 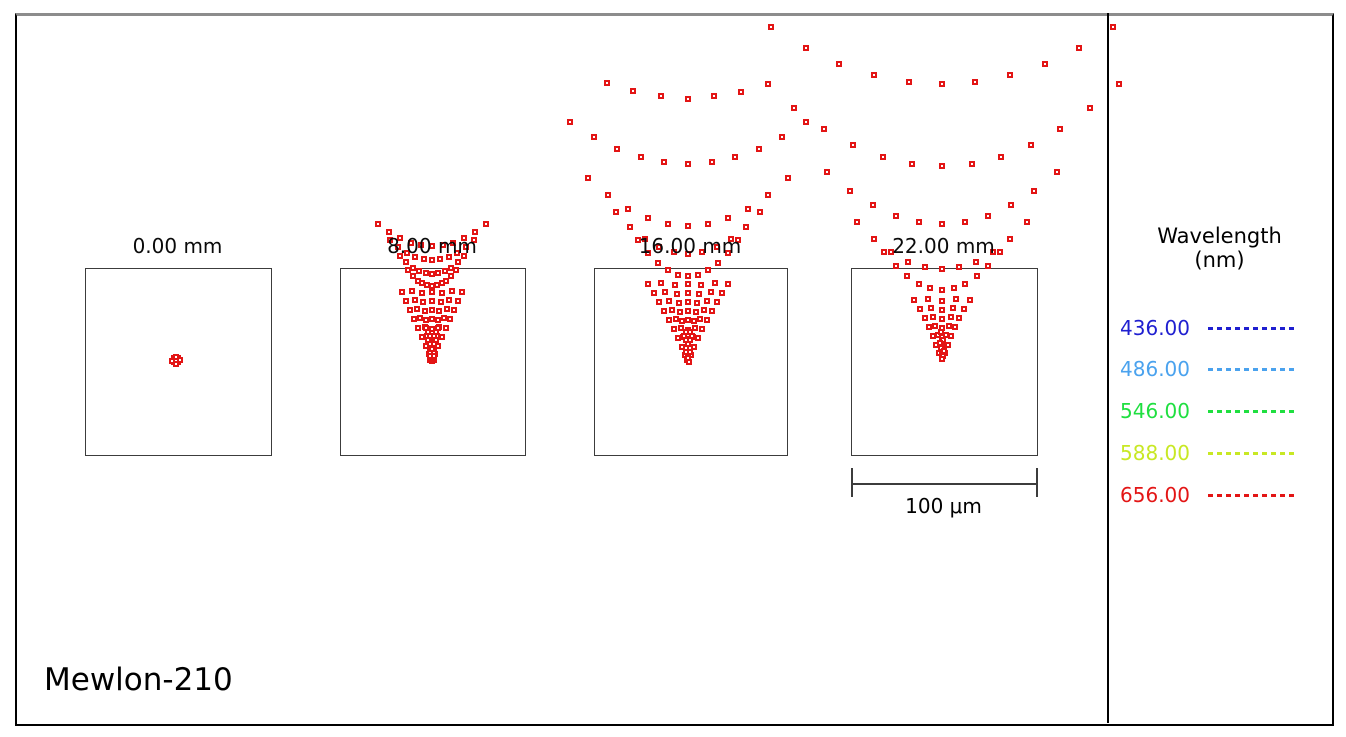 I want to click on legend-wavelength-value: 588.00, so click(x=1155, y=453).